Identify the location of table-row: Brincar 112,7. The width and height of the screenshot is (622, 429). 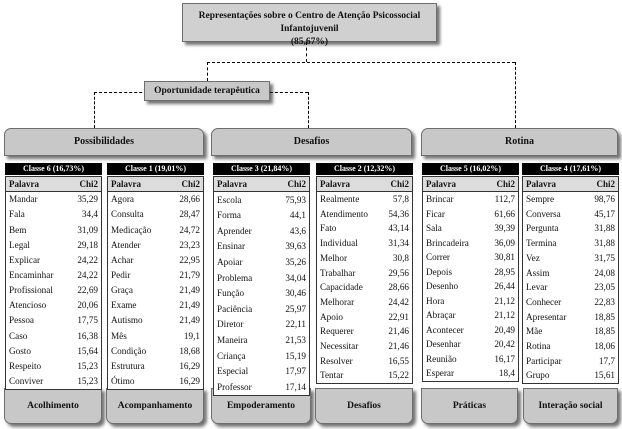
(470, 199).